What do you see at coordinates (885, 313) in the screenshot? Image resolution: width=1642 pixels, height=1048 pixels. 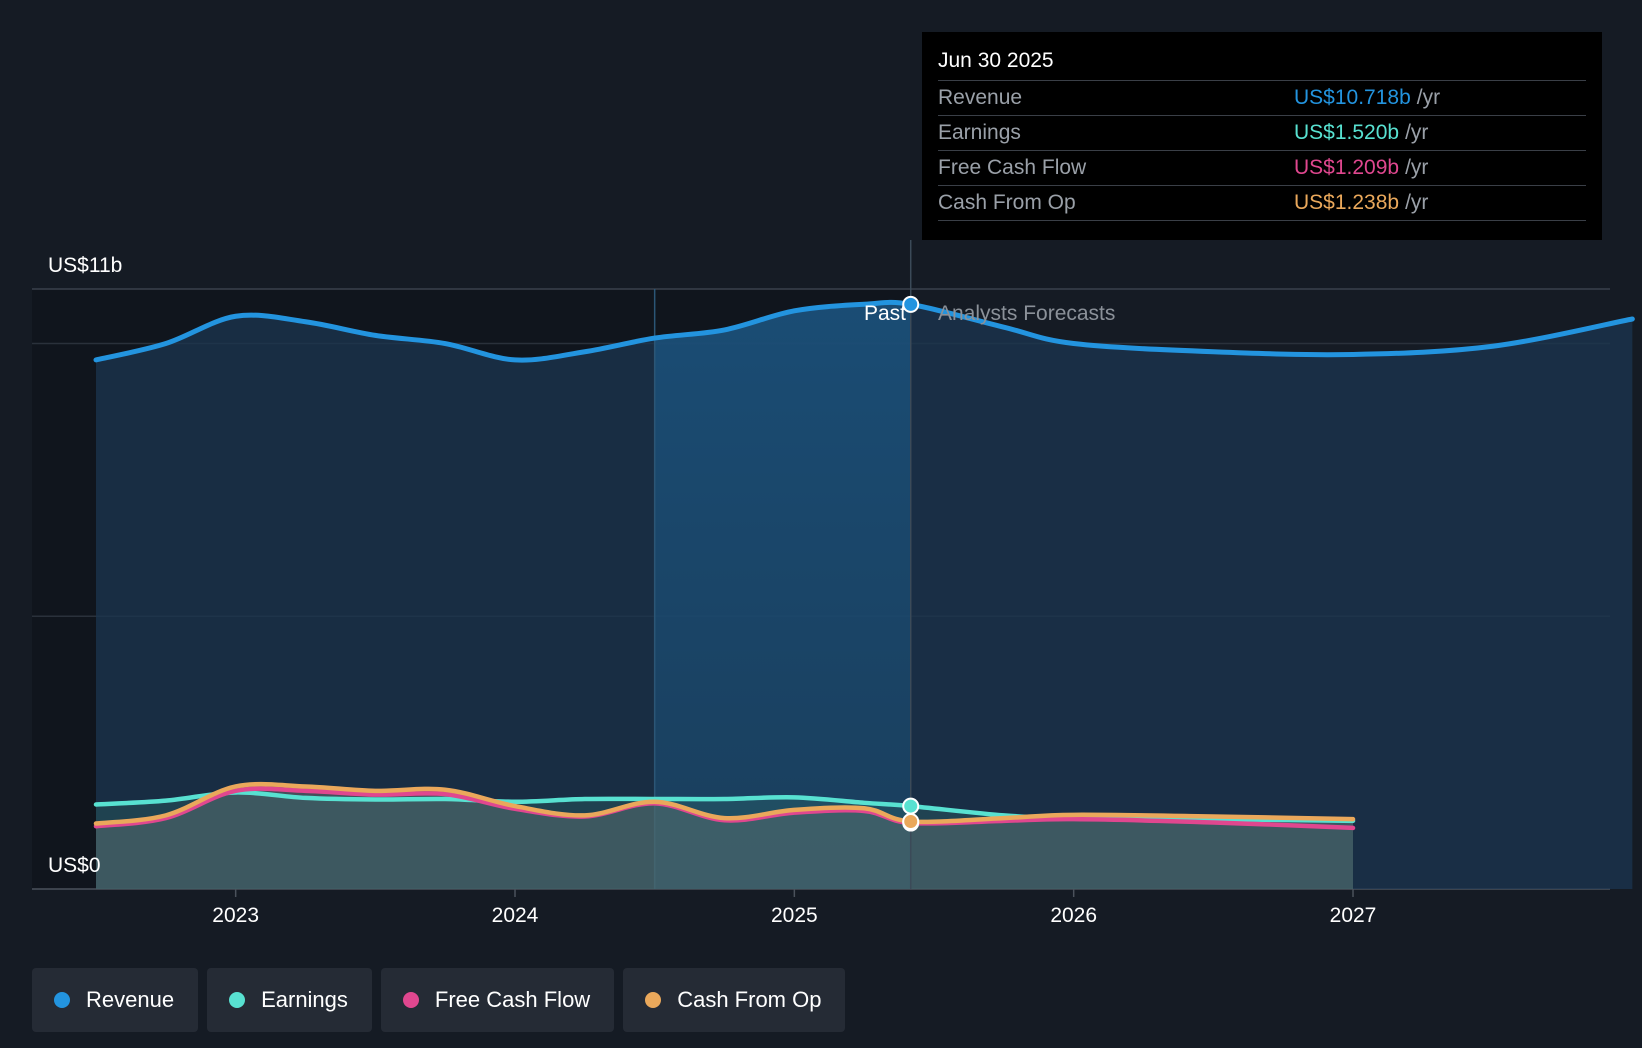 I see `past-label: Past` at bounding box center [885, 313].